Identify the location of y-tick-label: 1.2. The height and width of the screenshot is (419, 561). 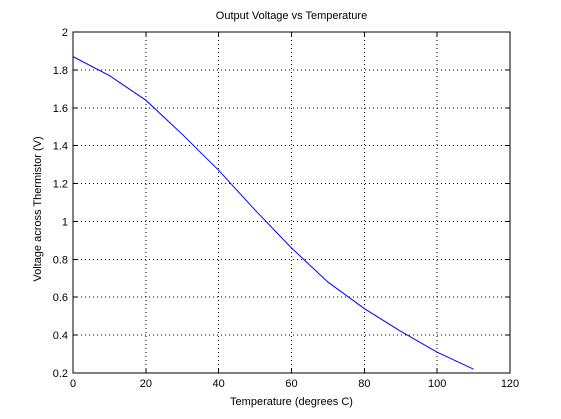
(60, 185).